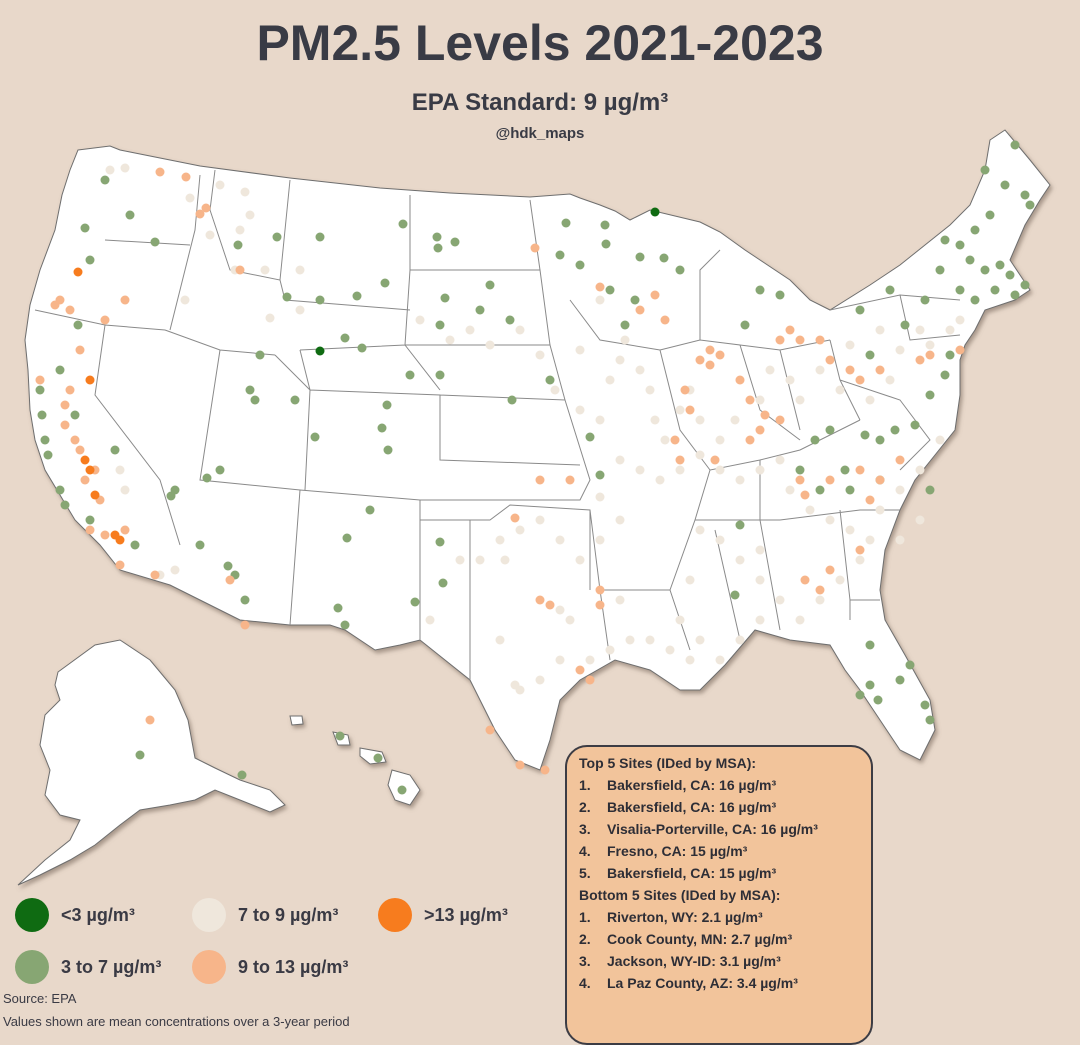  Describe the element at coordinates (694, 961) in the screenshot. I see `rank-text: Jackson, WY-ID: 3.1 µg/m³` at that location.